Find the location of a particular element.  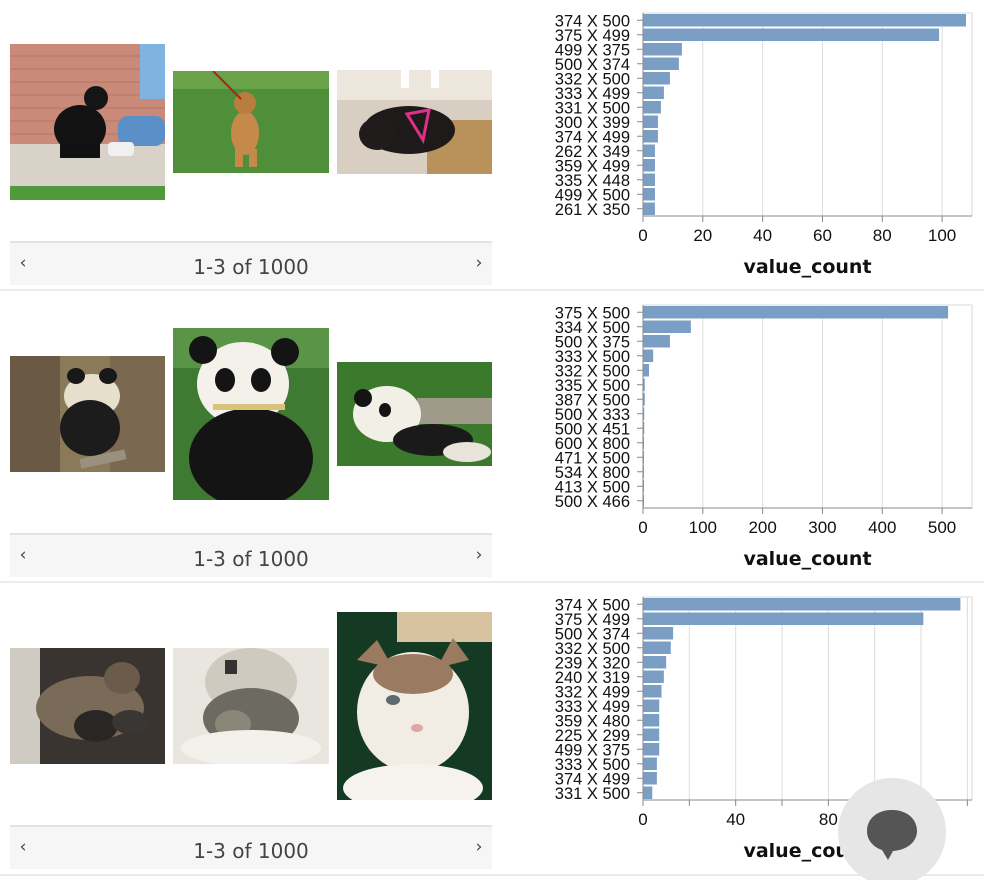

y-category-label: 335 X 448 is located at coordinates (592, 181).